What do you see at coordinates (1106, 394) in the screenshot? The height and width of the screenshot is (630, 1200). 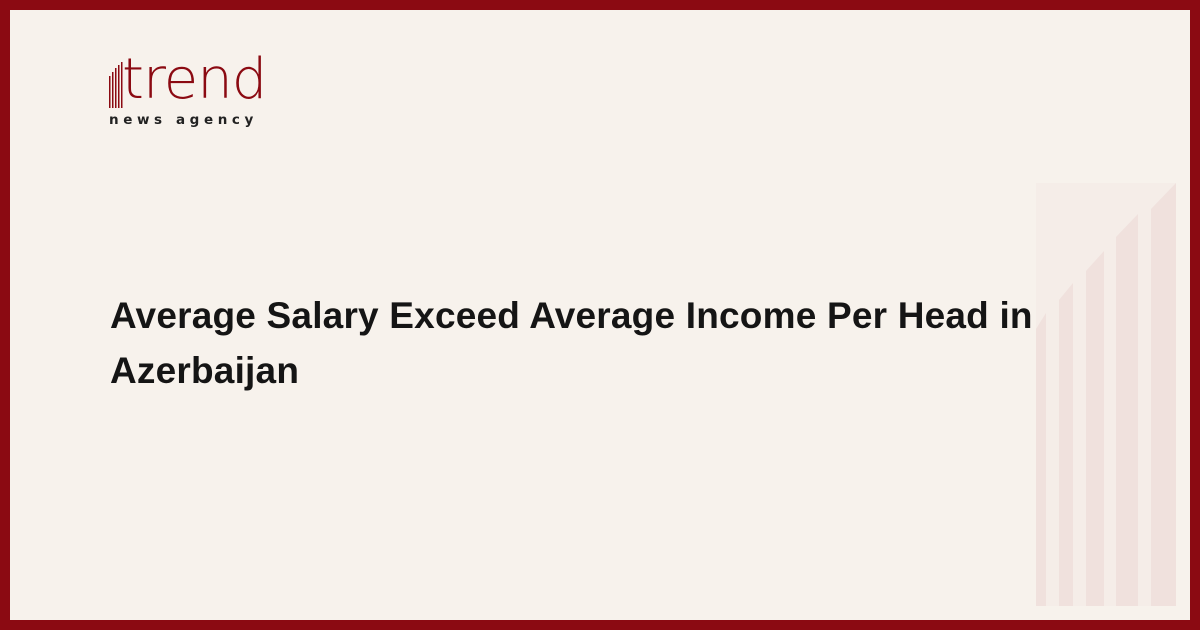 I see `decorative-bars-graphic` at bounding box center [1106, 394].